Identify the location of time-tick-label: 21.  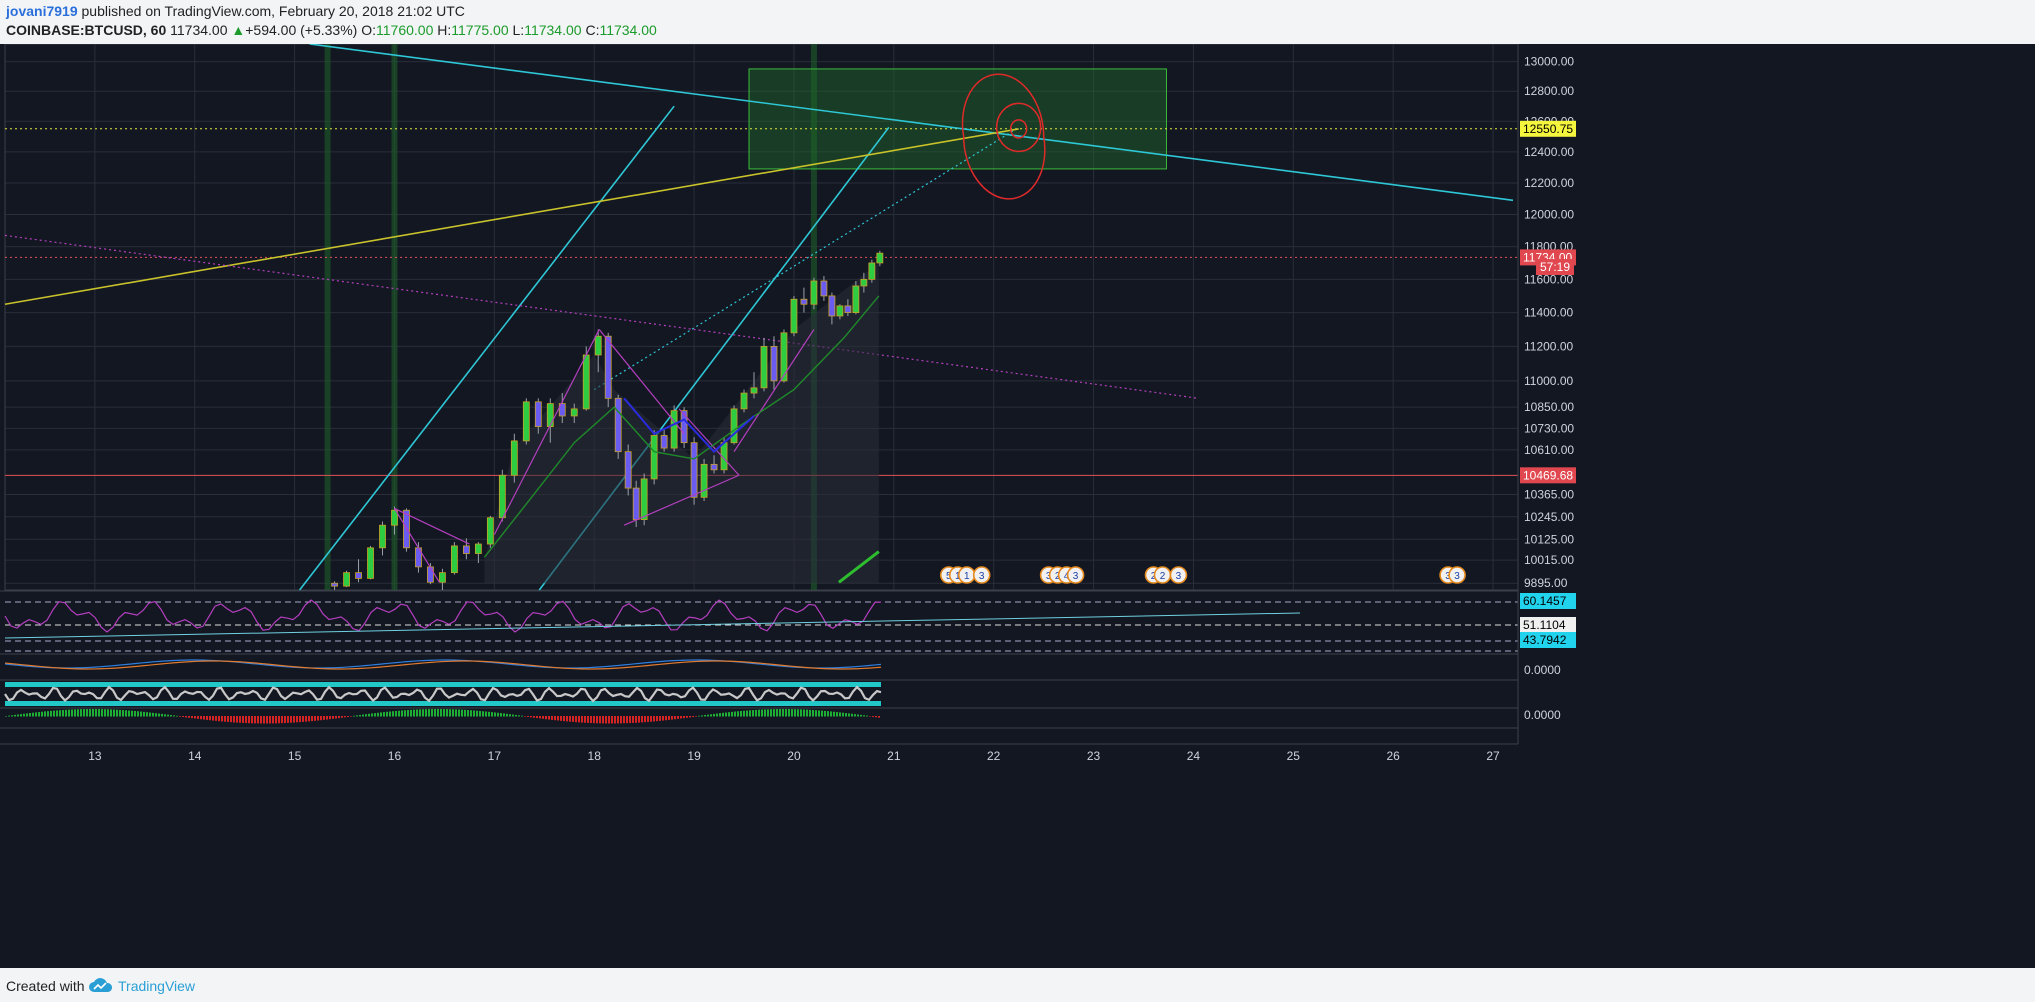
(894, 756).